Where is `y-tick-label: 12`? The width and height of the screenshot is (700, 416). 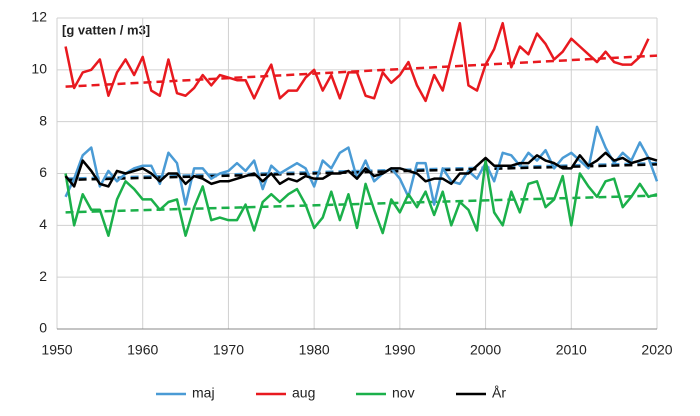
y-tick-label: 12 is located at coordinates (39, 17).